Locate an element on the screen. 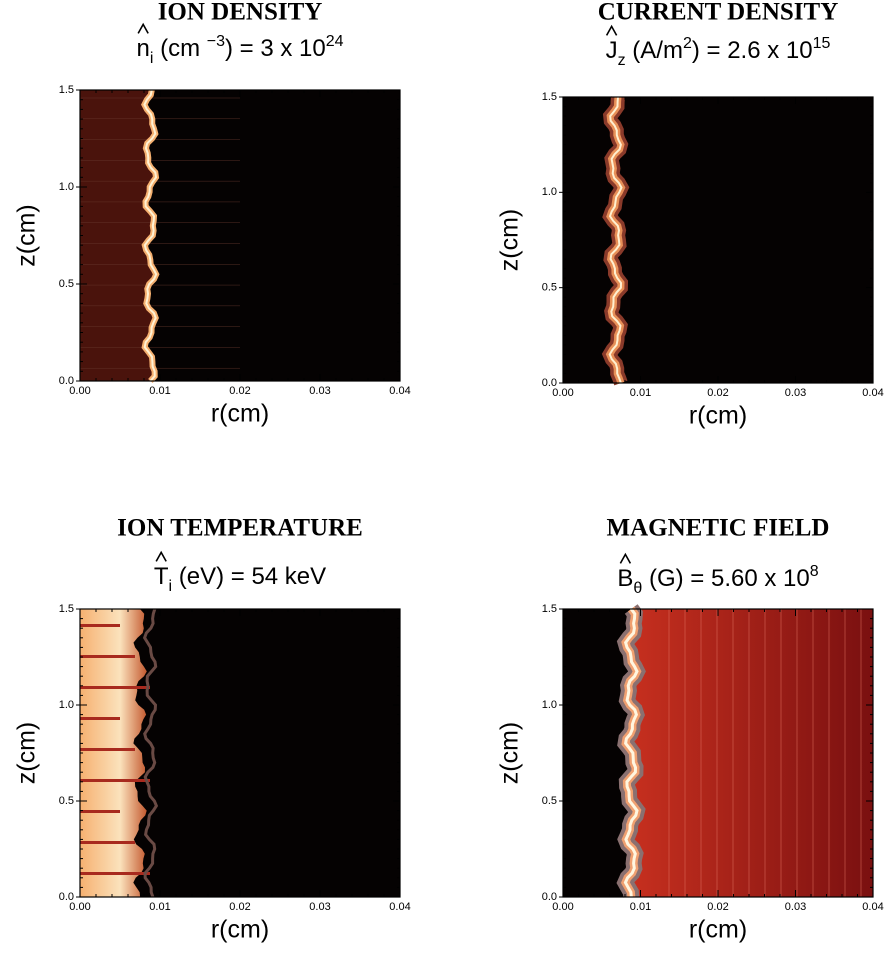 This screenshot has width=891, height=968. chart-title: CURRENT DENSITY is located at coordinates (718, 13).